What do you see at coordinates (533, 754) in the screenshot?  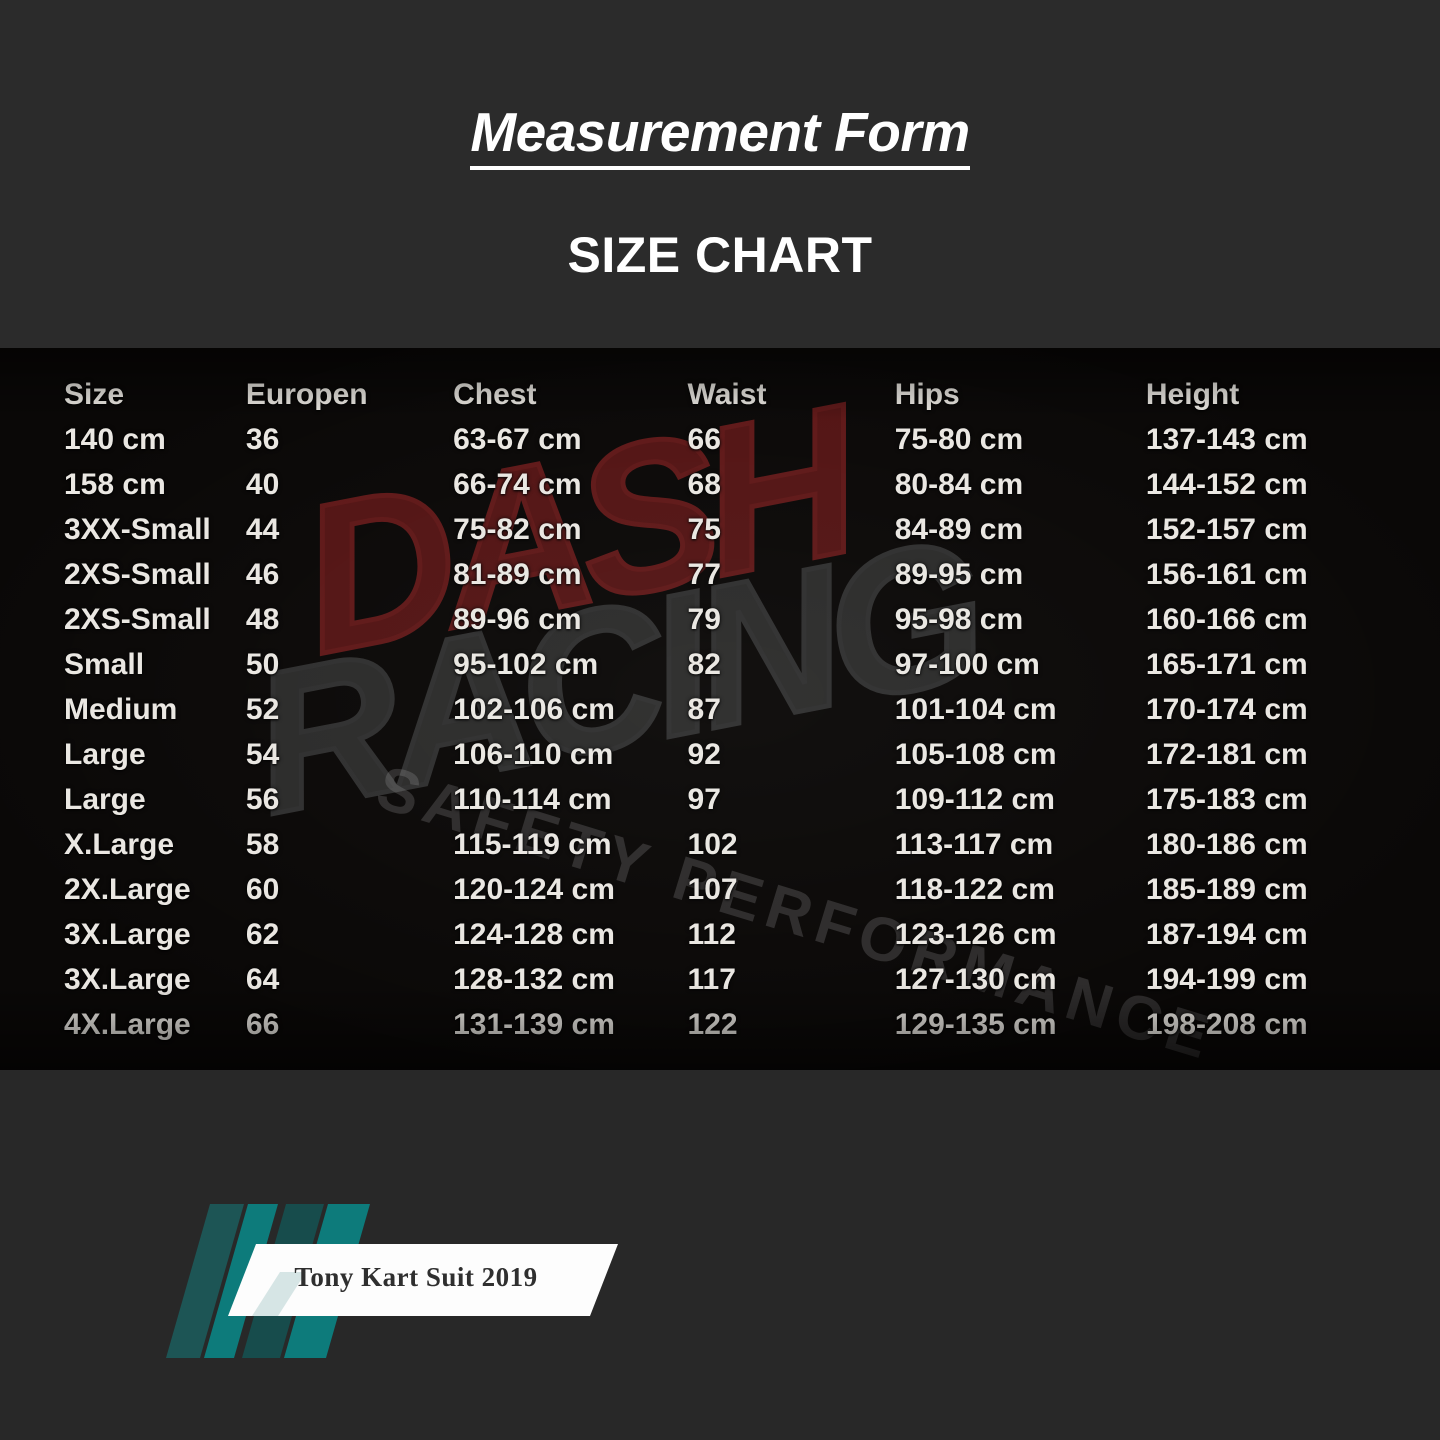 I see `cell-chest: 106-110 cm` at bounding box center [533, 754].